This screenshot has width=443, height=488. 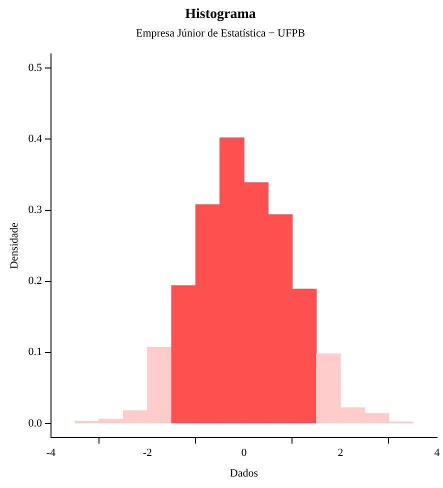 What do you see at coordinates (35, 281) in the screenshot?
I see `y-tick-label: 0.2` at bounding box center [35, 281].